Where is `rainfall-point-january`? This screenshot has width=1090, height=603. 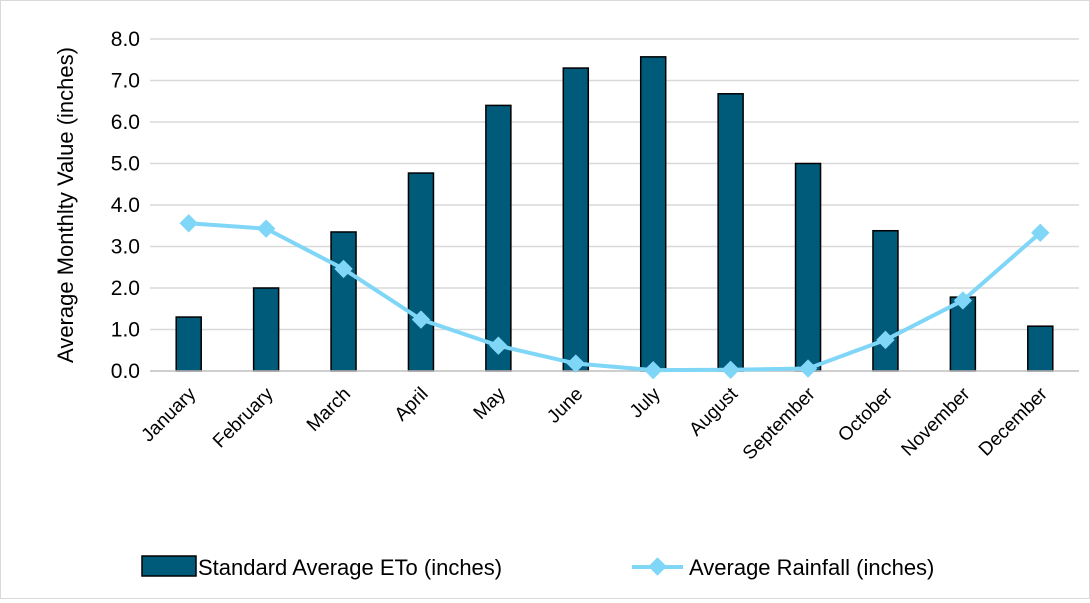
rainfall-point-january is located at coordinates (188, 223).